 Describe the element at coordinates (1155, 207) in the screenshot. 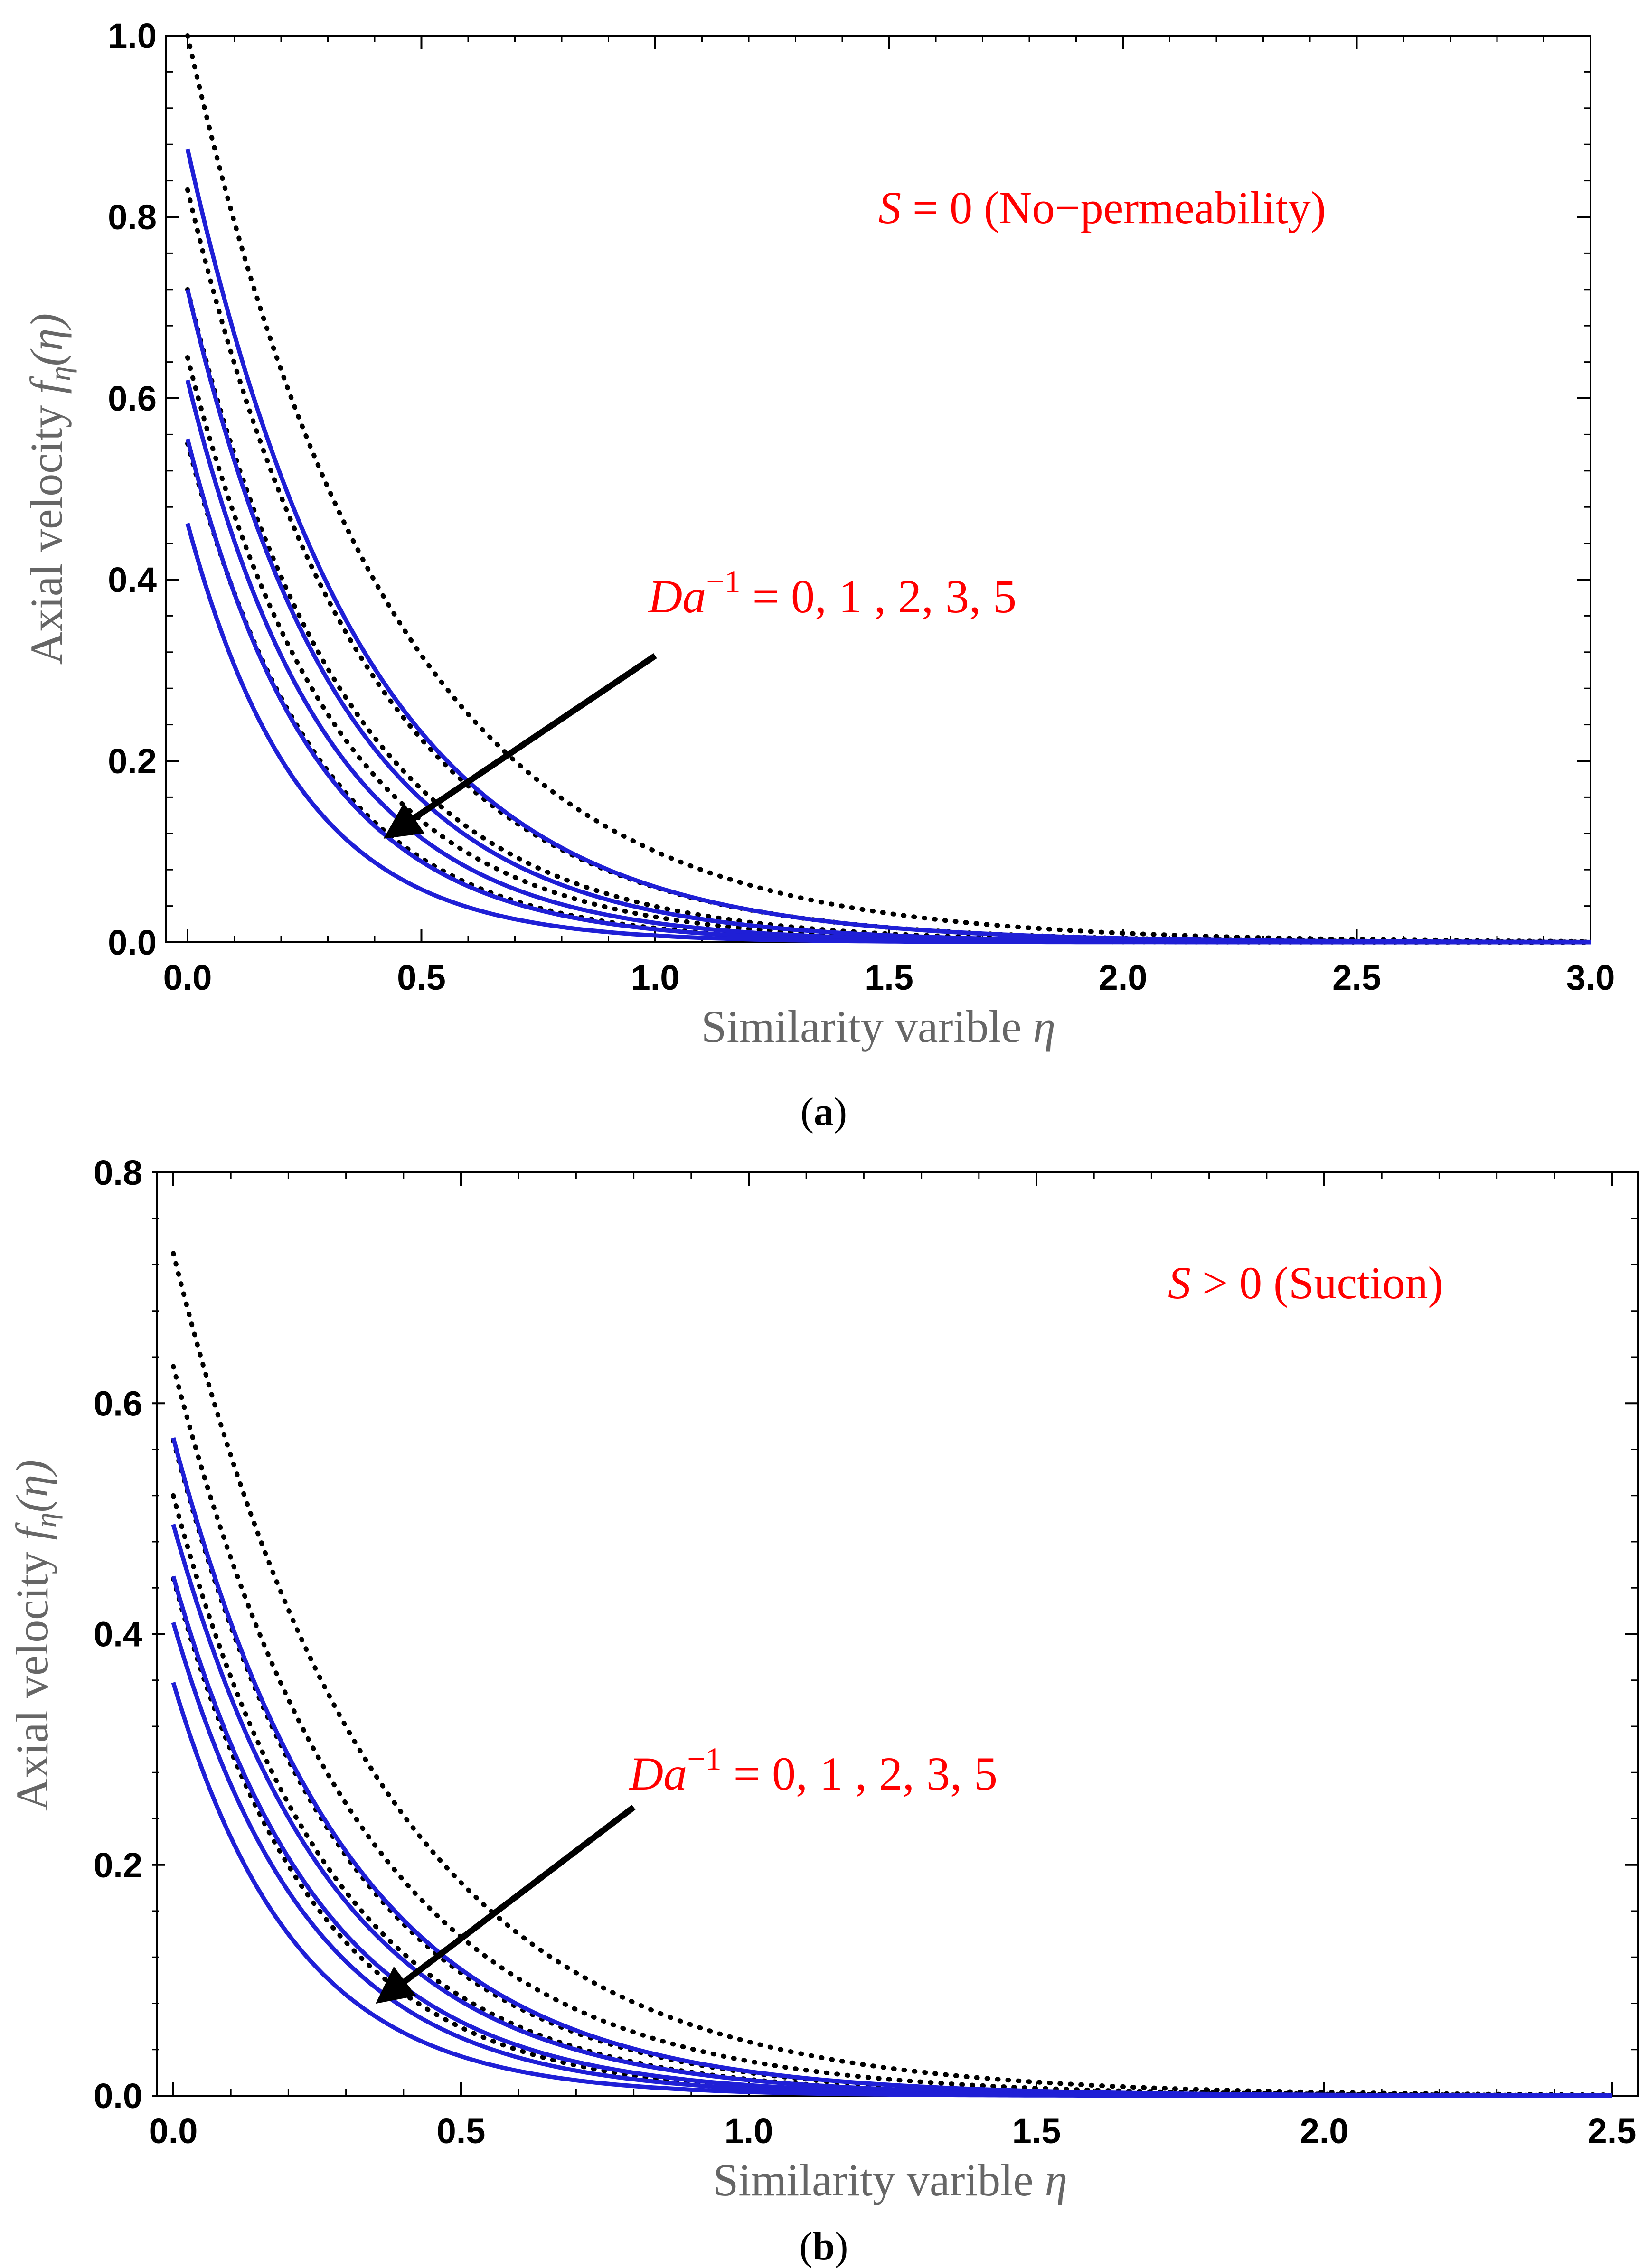

I see `condition-desc: (No−permeability)` at that location.